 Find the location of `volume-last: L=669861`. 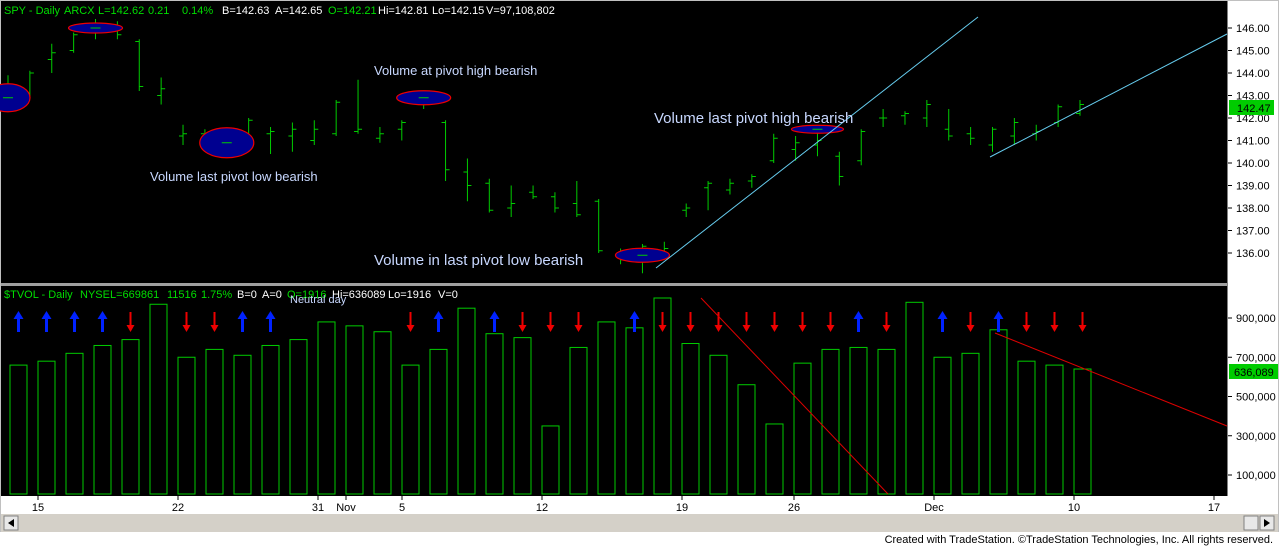

volume-last: L=669861 is located at coordinates (134, 295).